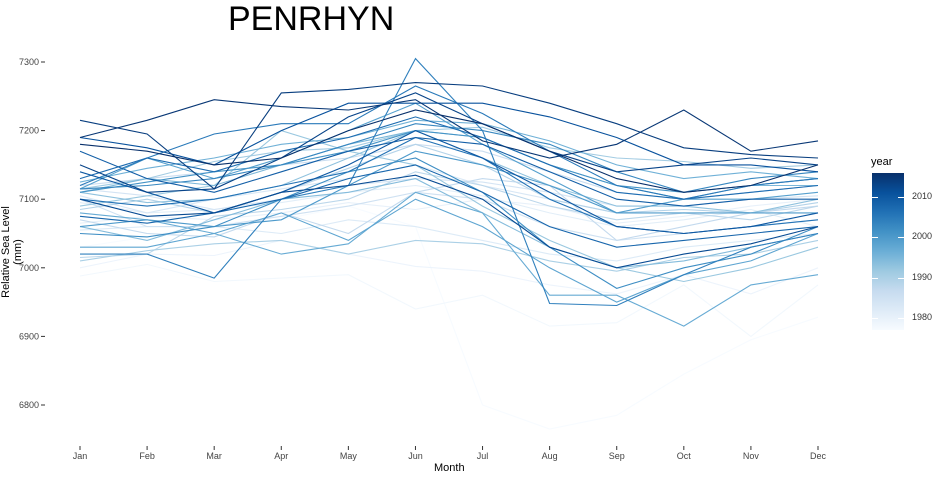  What do you see at coordinates (80, 456) in the screenshot?
I see `x-tick-label: Jan` at bounding box center [80, 456].